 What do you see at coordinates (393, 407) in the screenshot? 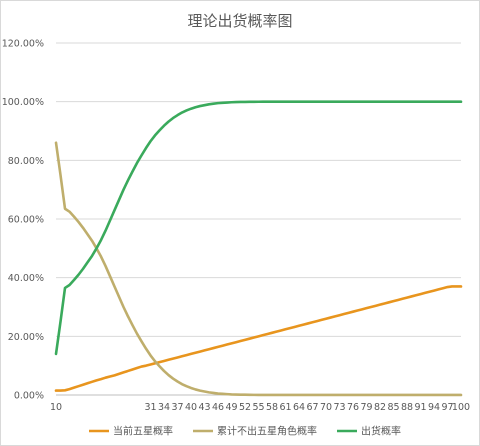
I see `x-tick-label: 85` at bounding box center [393, 407].